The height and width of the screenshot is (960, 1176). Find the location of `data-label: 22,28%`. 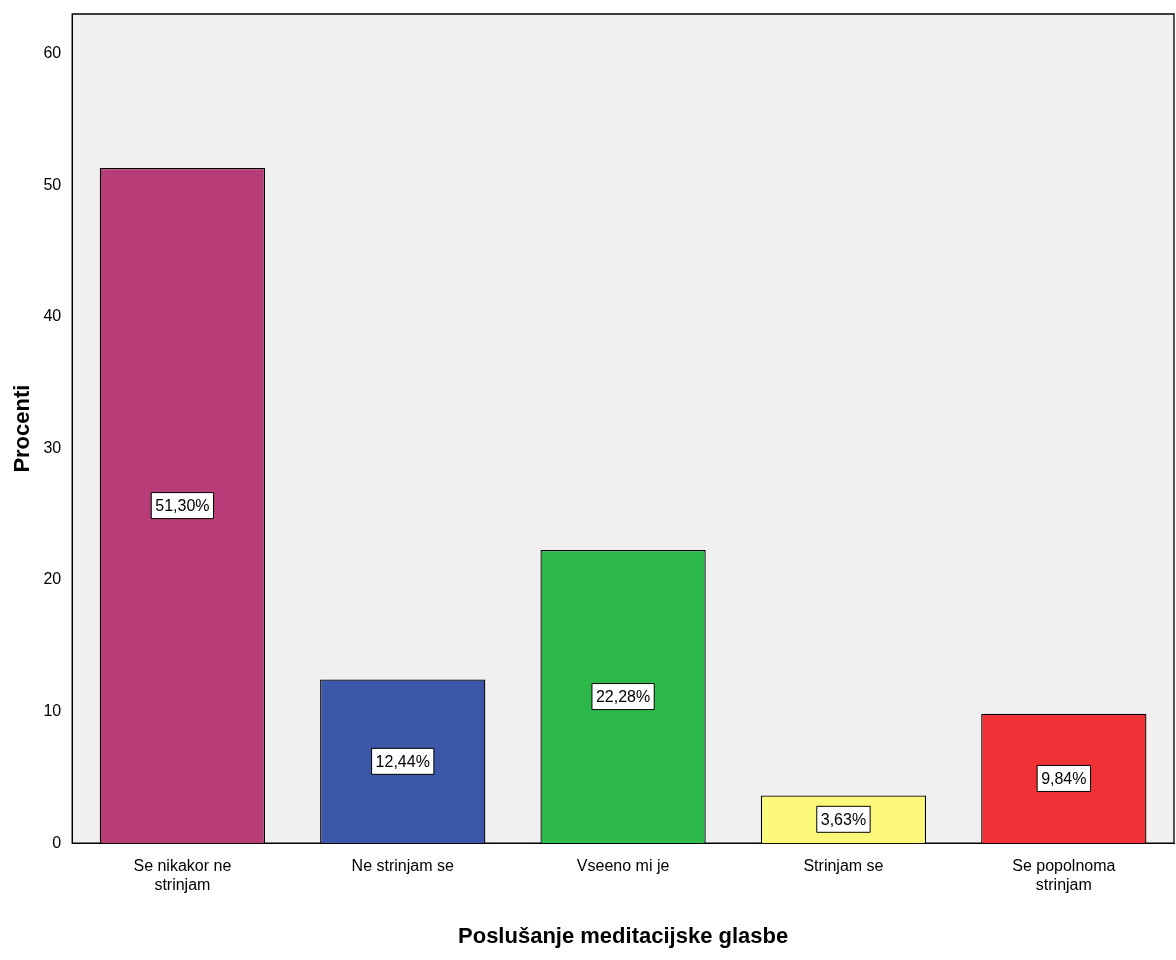

data-label: 22,28% is located at coordinates (623, 696).